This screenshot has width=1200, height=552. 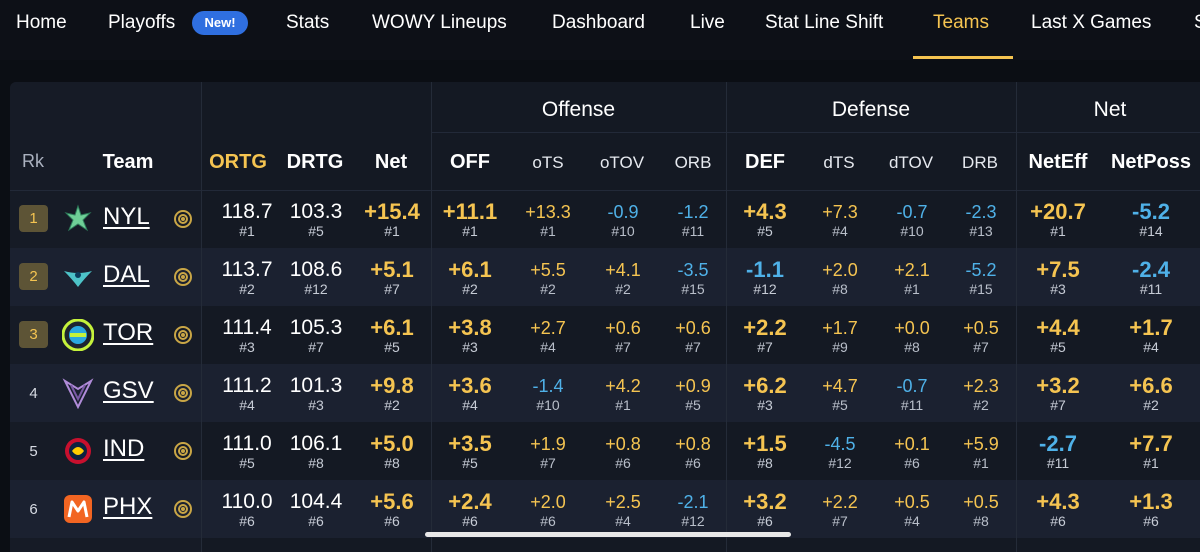 What do you see at coordinates (78, 277) in the screenshot?
I see `wings-logo` at bounding box center [78, 277].